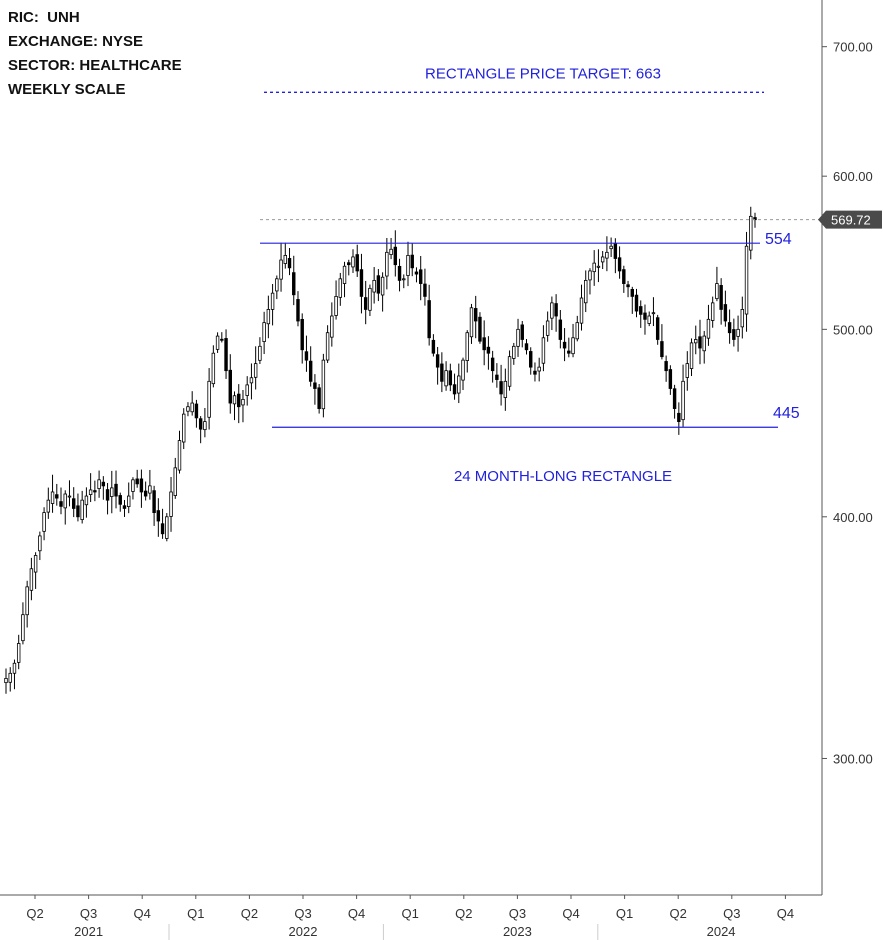 Image resolution: width=883 pixels, height=940 pixels. Describe the element at coordinates (853, 47) in the screenshot. I see `y-tick-label: 700.00` at that location.